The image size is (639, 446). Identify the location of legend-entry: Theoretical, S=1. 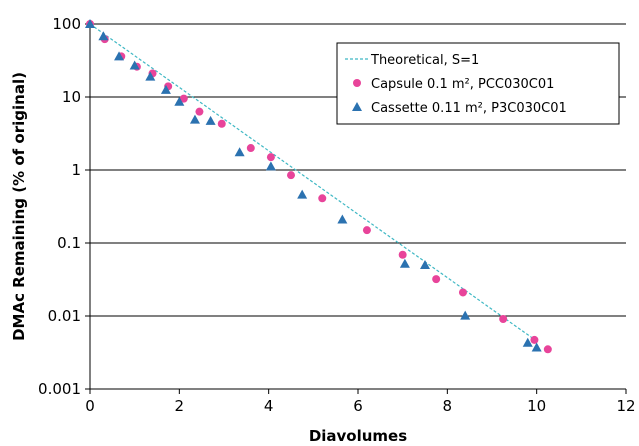
(424, 60).